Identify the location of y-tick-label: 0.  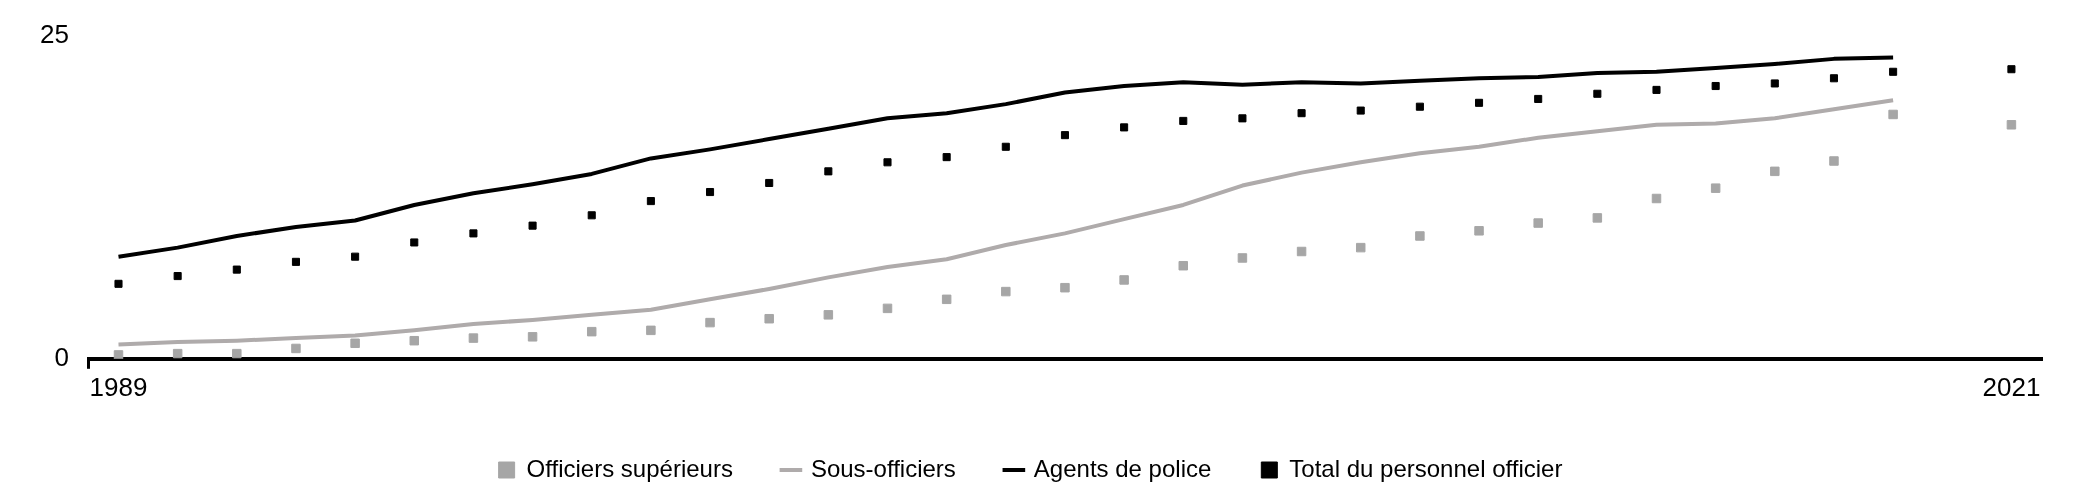
(61, 356).